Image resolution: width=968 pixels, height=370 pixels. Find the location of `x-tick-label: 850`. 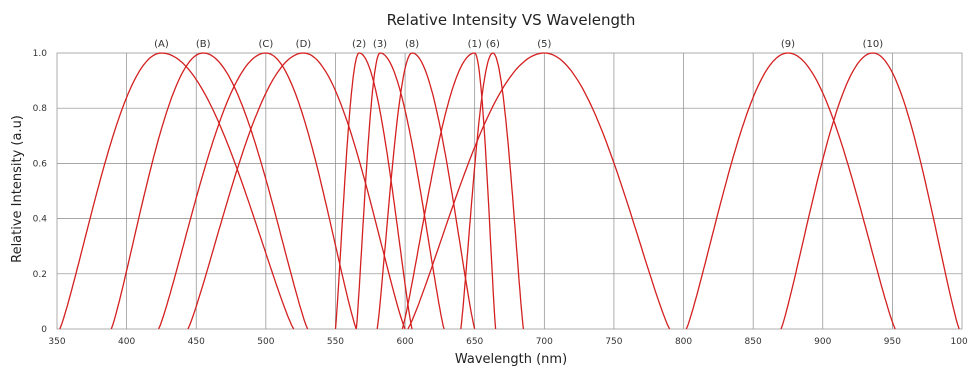

x-tick-label: 850 is located at coordinates (753, 342).